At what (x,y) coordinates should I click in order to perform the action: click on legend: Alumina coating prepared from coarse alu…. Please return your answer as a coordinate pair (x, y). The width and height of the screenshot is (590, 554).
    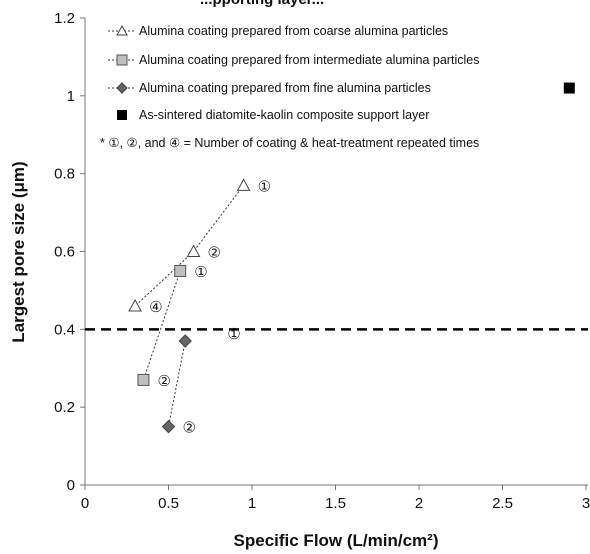
    Looking at the image, I should click on (289, 87).